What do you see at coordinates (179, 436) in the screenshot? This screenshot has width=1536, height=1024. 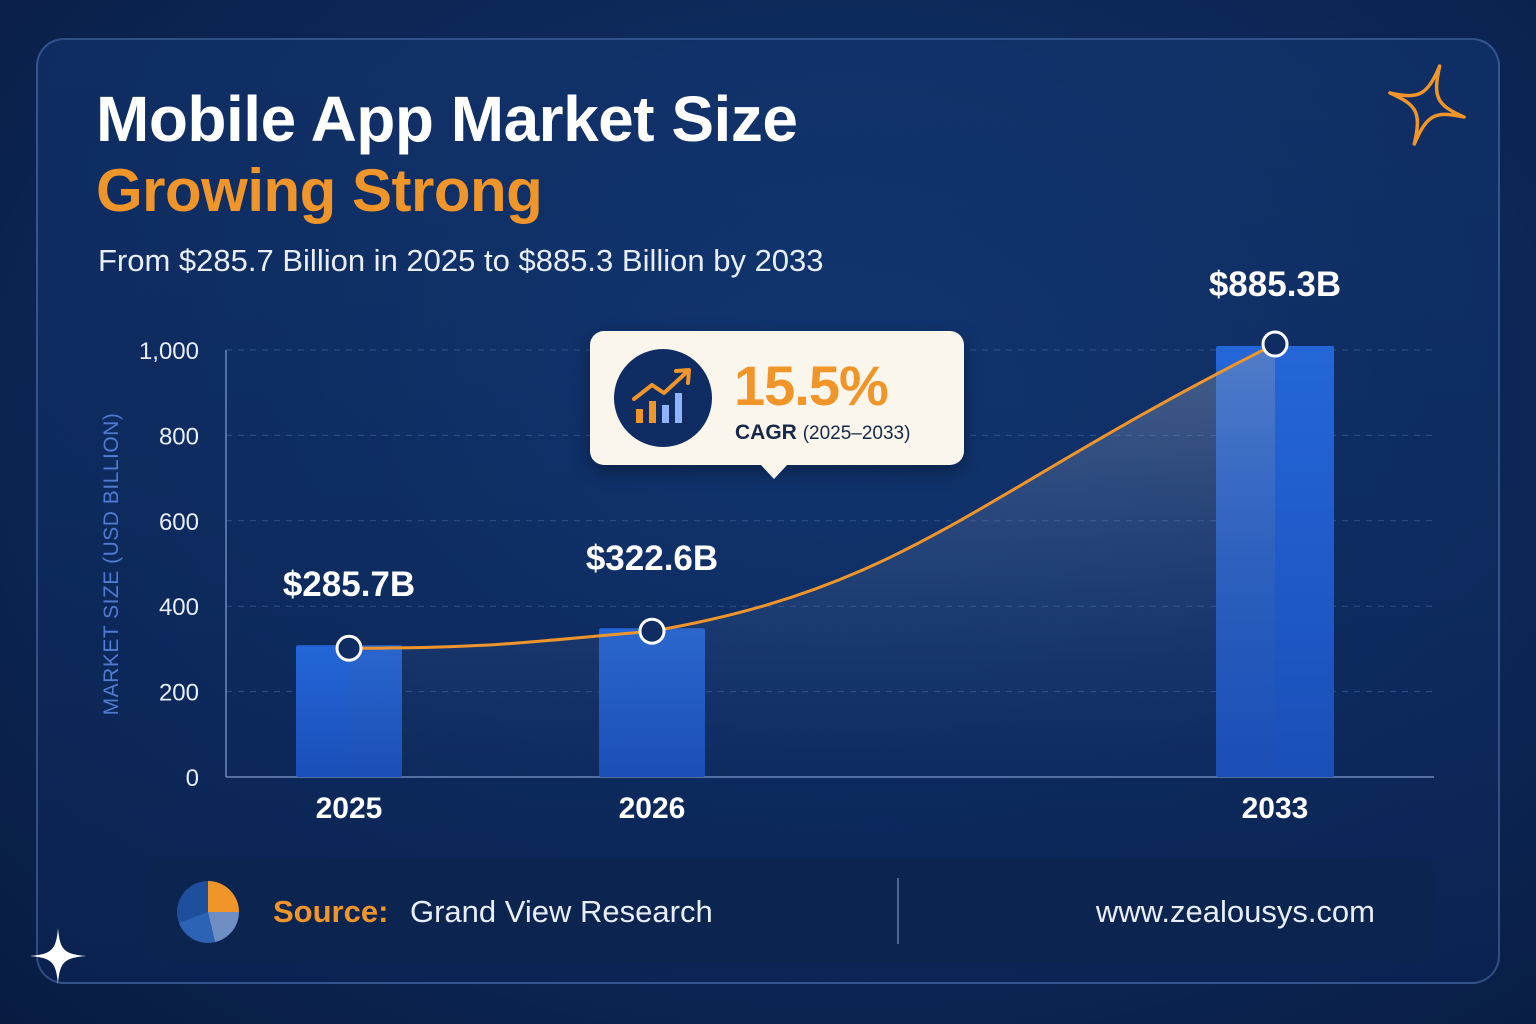 I see `y-tick-label: 800` at bounding box center [179, 436].